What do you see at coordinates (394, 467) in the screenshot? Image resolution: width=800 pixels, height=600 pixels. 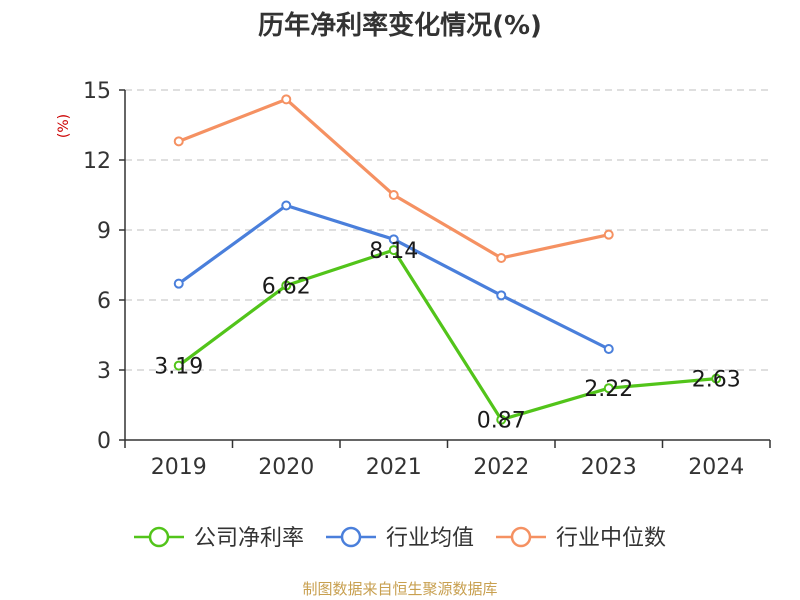 I see `x-tick-label: 2021` at bounding box center [394, 467].